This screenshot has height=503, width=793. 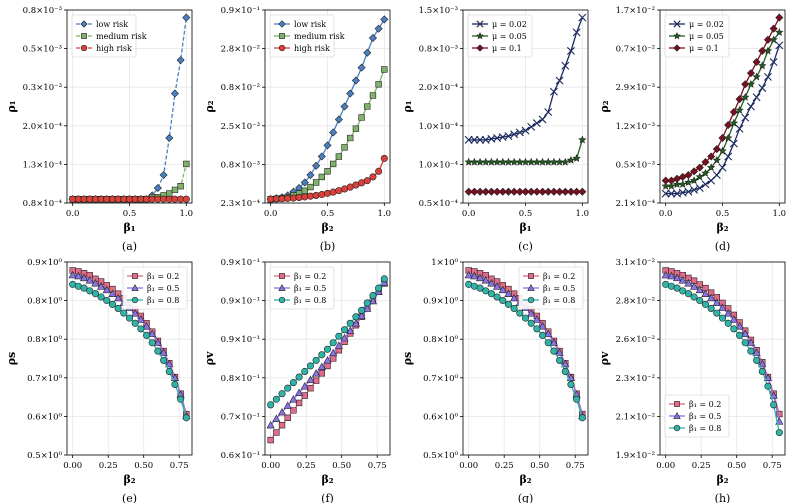 I want to click on y-tick-label: 1.0×10⁻⁴, so click(x=439, y=127).